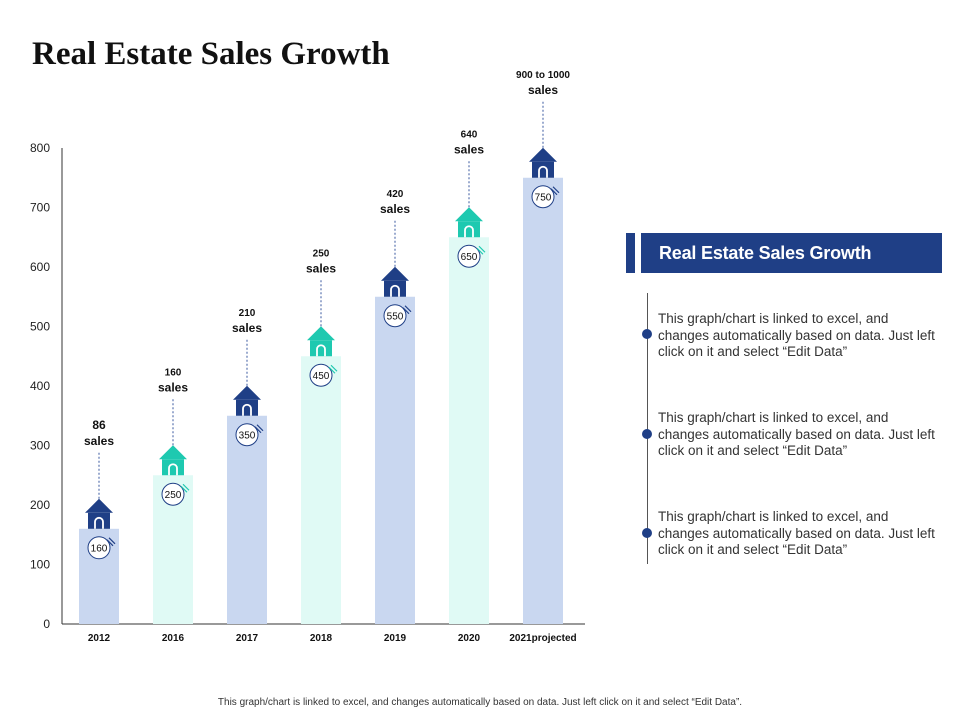 The image size is (960, 720). Describe the element at coordinates (40, 208) in the screenshot. I see `y-tick-label: 700` at that location.